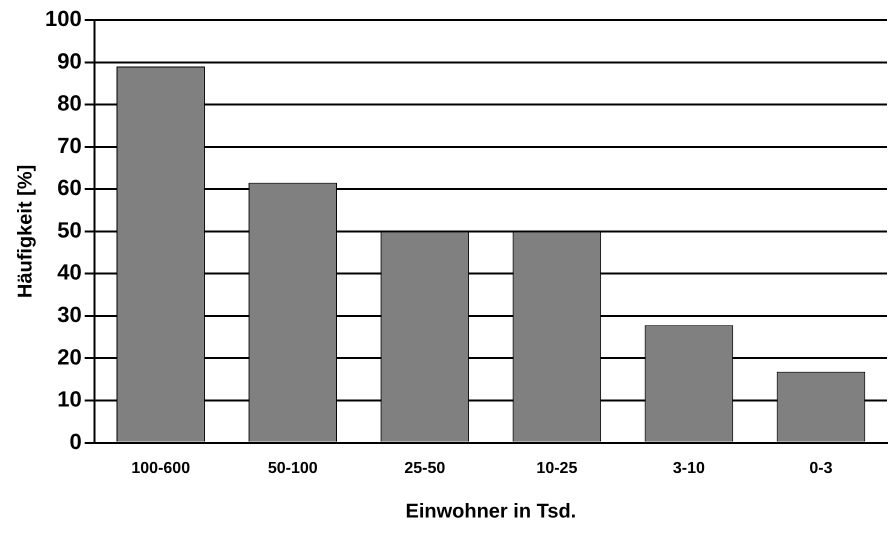 The image size is (889, 538). Describe the element at coordinates (69, 103) in the screenshot. I see `y-tick-label: 80` at that location.